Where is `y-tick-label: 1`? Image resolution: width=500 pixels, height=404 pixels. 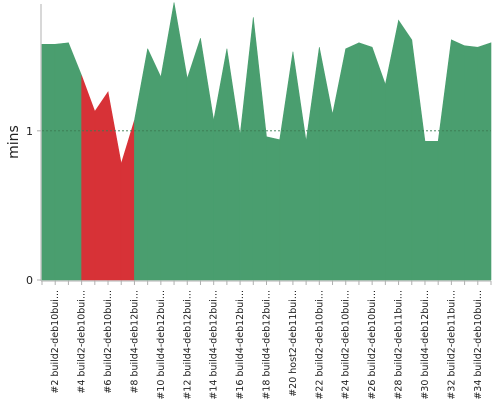 y-tick-label: 1 is located at coordinates (29, 131).